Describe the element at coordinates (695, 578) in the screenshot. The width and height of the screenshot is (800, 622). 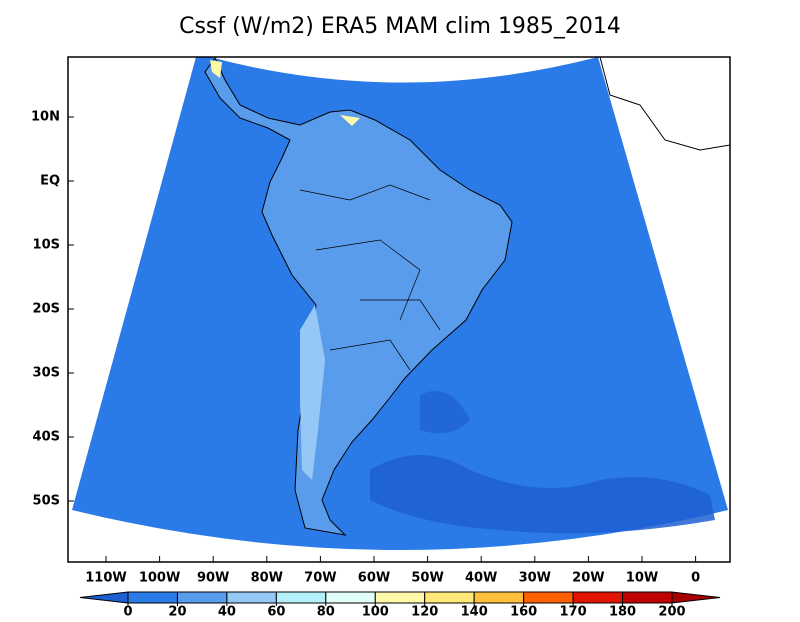
I see `lon-label: 0` at that location.